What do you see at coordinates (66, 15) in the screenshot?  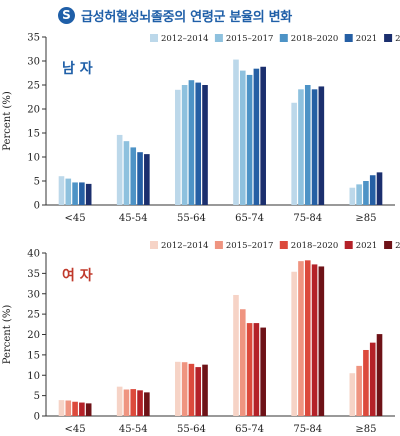 I see `brand-swirl-icon: S` at bounding box center [66, 15].